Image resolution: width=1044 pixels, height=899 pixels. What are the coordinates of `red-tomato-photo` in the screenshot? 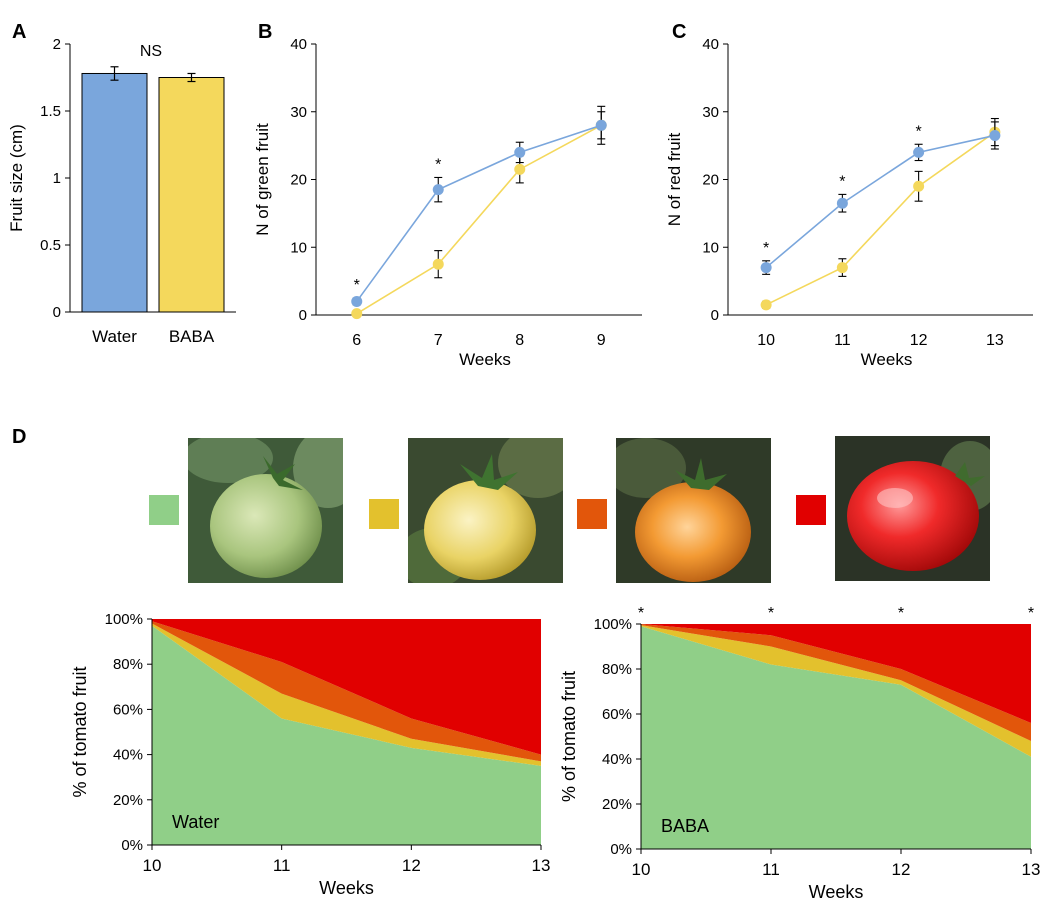 It's located at (912, 508).